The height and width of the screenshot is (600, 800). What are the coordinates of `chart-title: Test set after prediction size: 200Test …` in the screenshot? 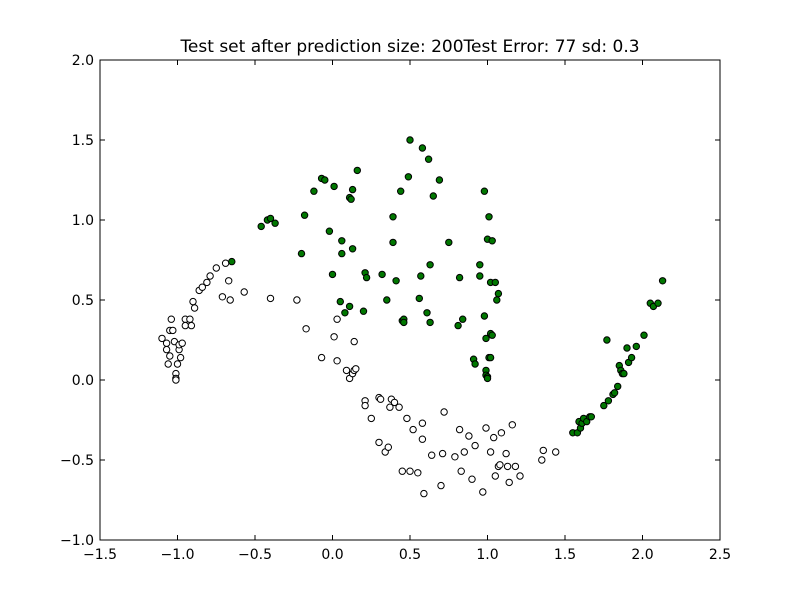 It's located at (409, 47).